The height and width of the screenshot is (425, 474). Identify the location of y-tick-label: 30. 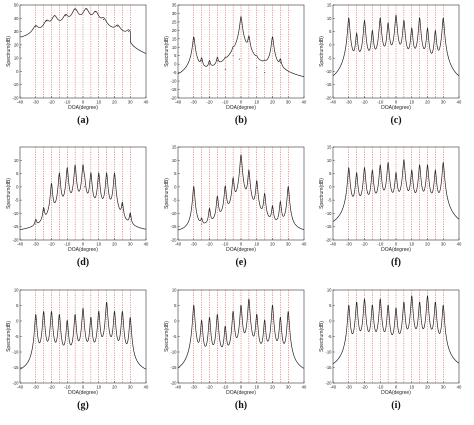
(174, 13).